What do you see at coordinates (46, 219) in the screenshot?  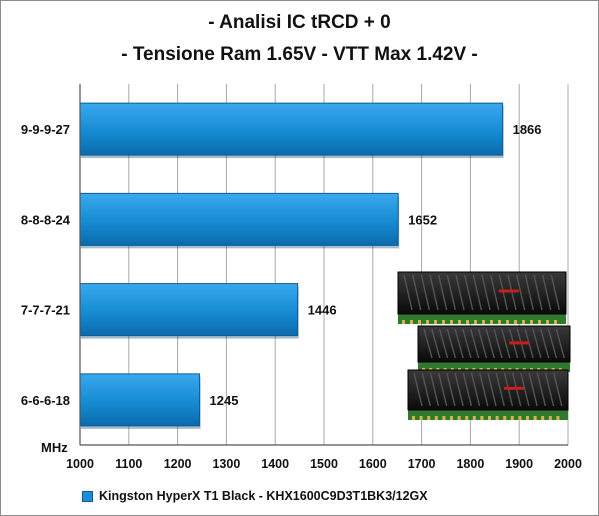 I see `category-label: 8-8-8-24` at bounding box center [46, 219].